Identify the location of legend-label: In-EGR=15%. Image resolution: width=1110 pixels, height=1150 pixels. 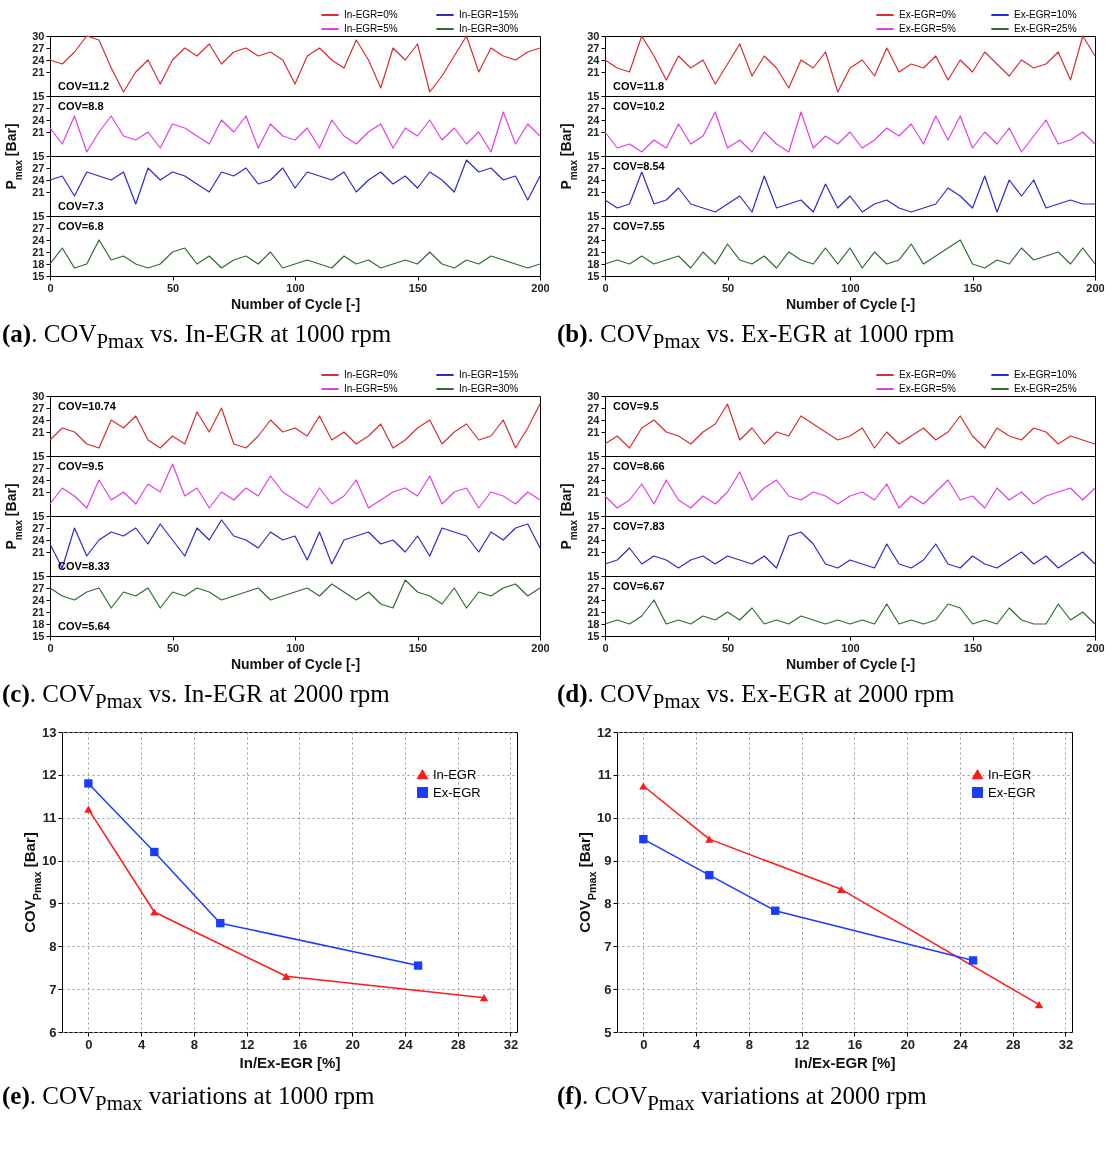
(489, 374).